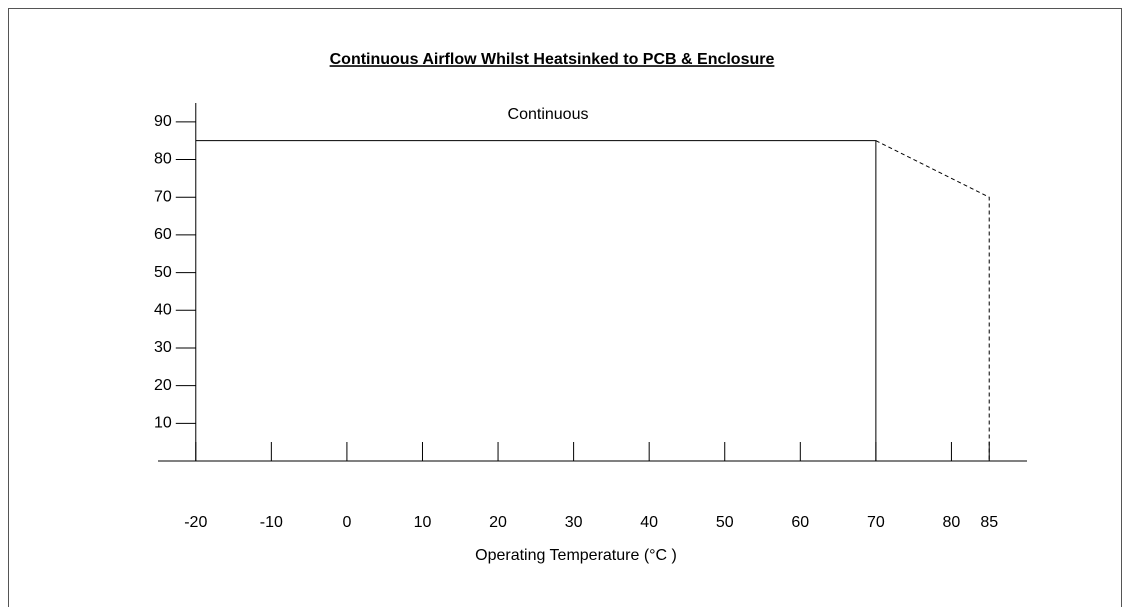 This screenshot has height=607, width=1130. Describe the element at coordinates (163, 272) in the screenshot. I see `y-tick-label: 50` at that location.